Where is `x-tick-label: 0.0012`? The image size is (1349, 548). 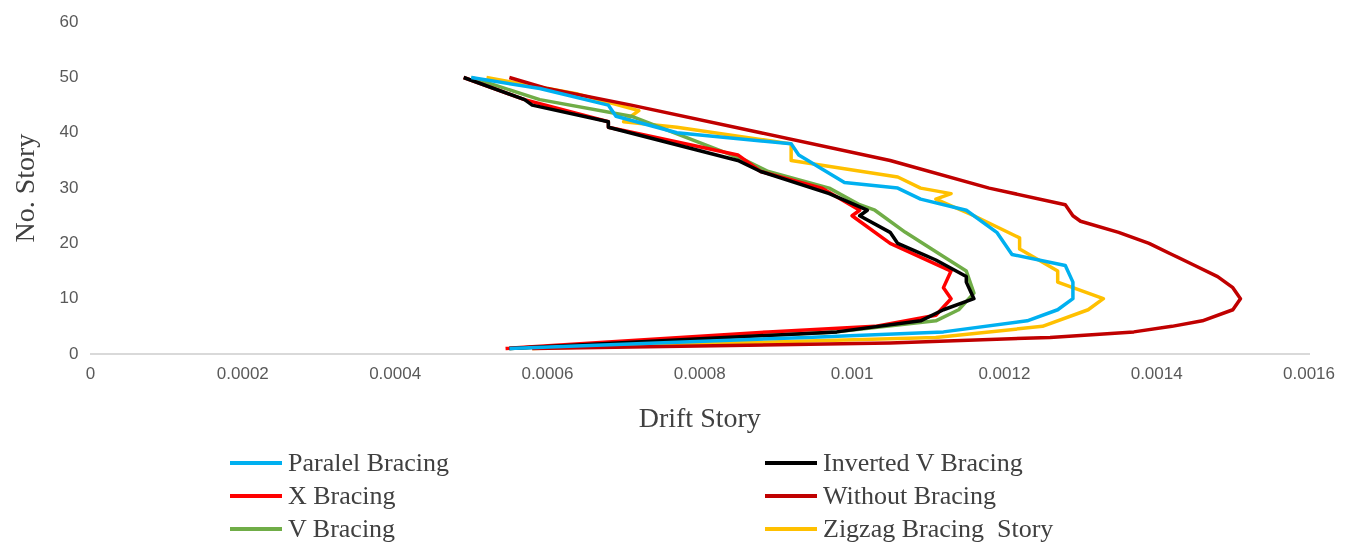
x-tick-label: 0.0012 is located at coordinates (1004, 373).